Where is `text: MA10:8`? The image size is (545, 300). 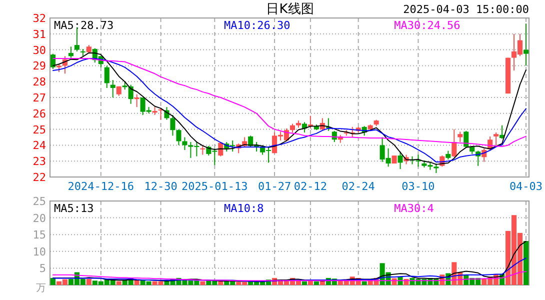 text: MA10:8 is located at coordinates (244, 208).